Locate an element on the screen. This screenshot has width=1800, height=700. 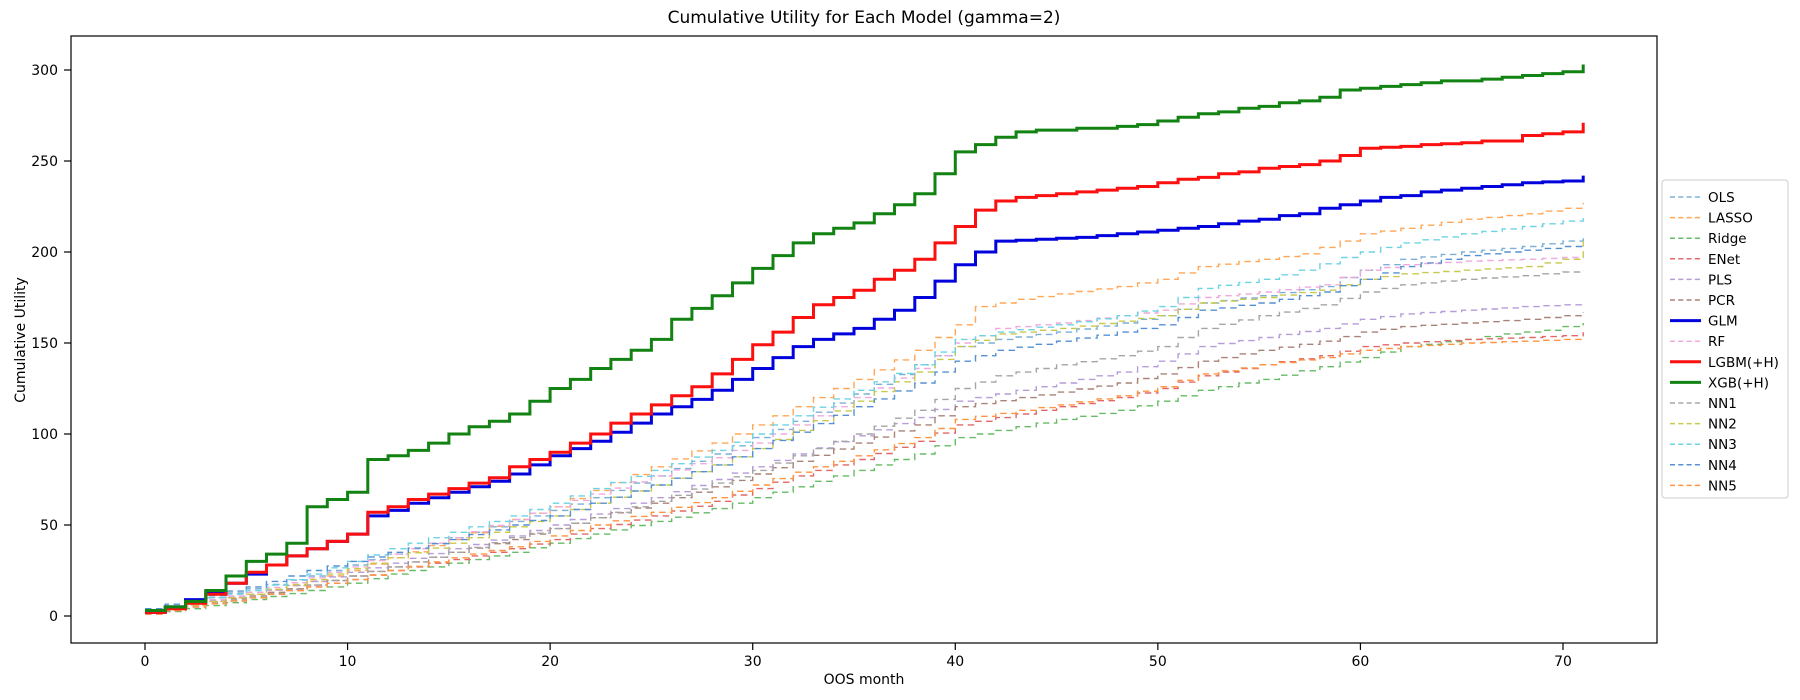
legend-label-glm: GLM is located at coordinates (1723, 322).